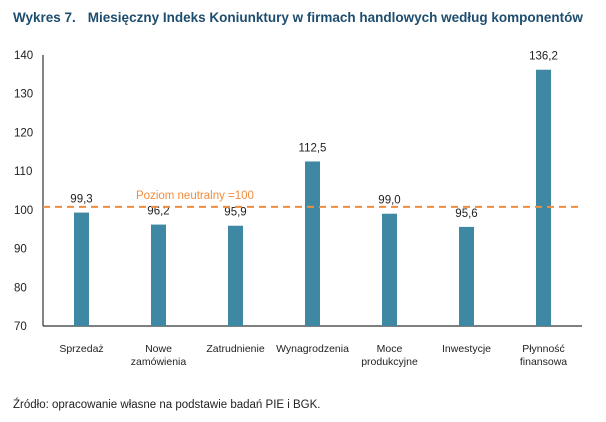 Image resolution: width=606 pixels, height=422 pixels. I want to click on x-tick-label: produkcyjne, so click(389, 362).